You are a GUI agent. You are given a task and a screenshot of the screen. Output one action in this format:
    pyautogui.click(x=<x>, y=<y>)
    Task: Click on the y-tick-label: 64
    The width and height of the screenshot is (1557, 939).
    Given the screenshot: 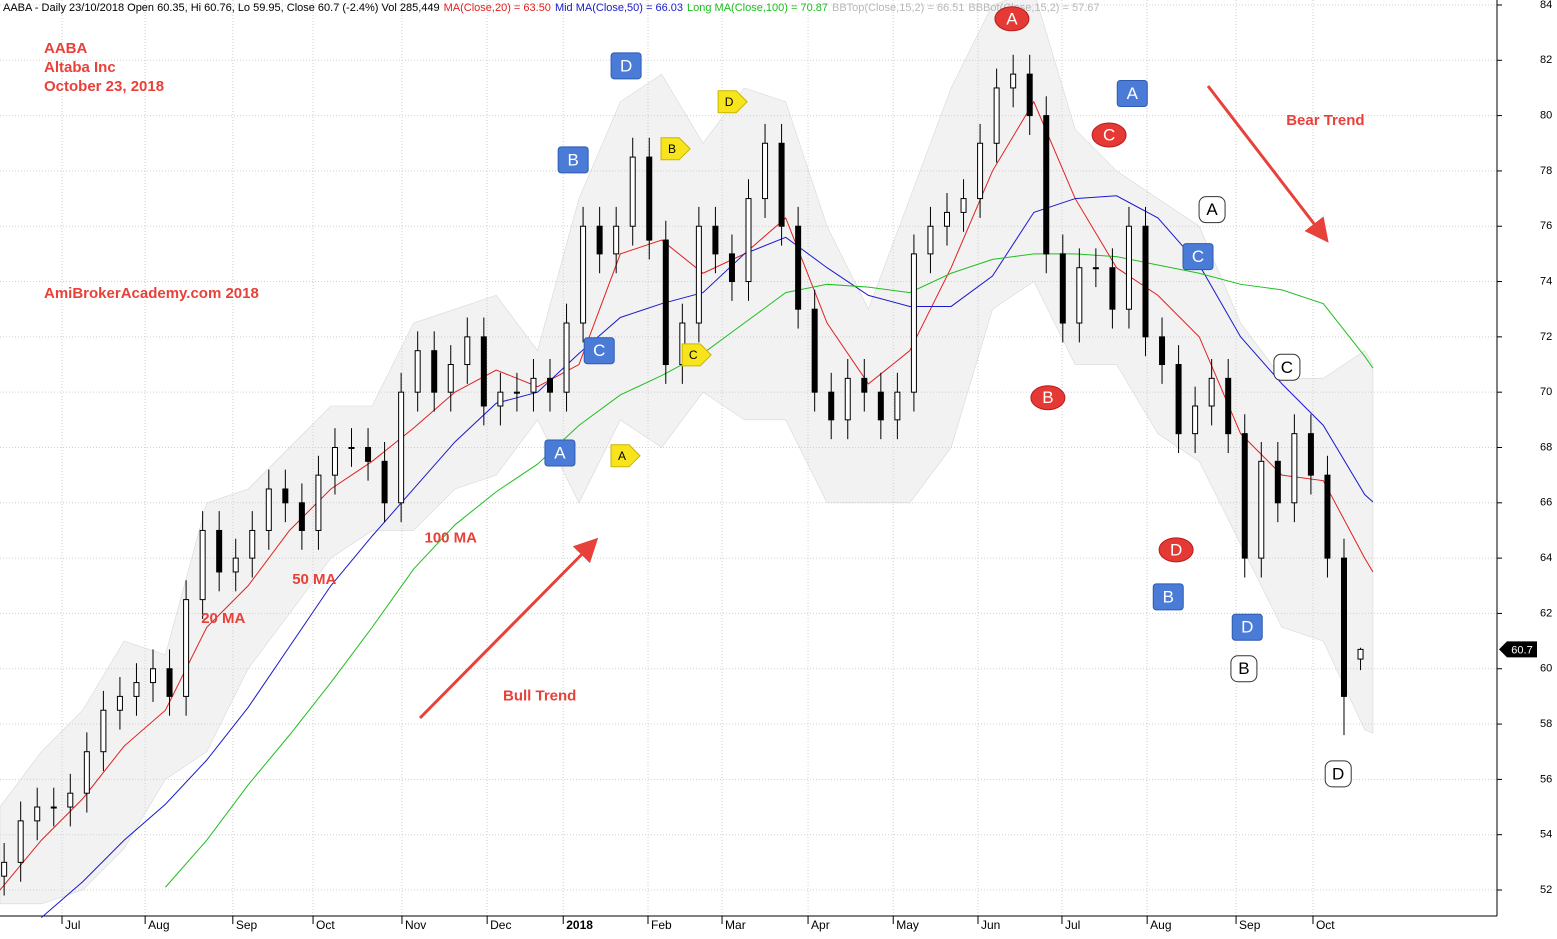 What is the action you would take?
    pyautogui.click(x=1546, y=558)
    